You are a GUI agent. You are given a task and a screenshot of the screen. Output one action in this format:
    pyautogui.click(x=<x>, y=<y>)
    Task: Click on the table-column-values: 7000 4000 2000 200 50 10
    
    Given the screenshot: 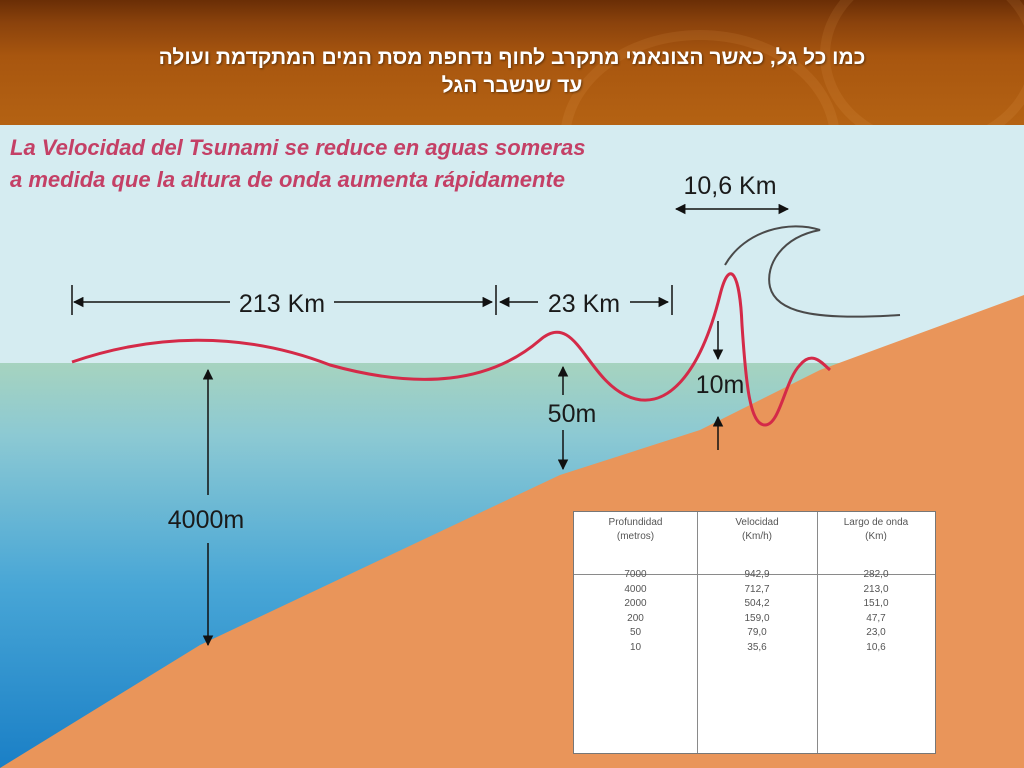 What is the action you would take?
    pyautogui.click(x=635, y=611)
    